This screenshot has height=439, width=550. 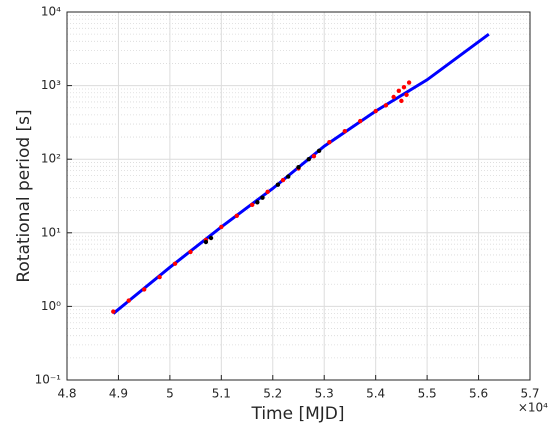 What do you see at coordinates (170, 394) in the screenshot?
I see `x-tick-label: 5` at bounding box center [170, 394].